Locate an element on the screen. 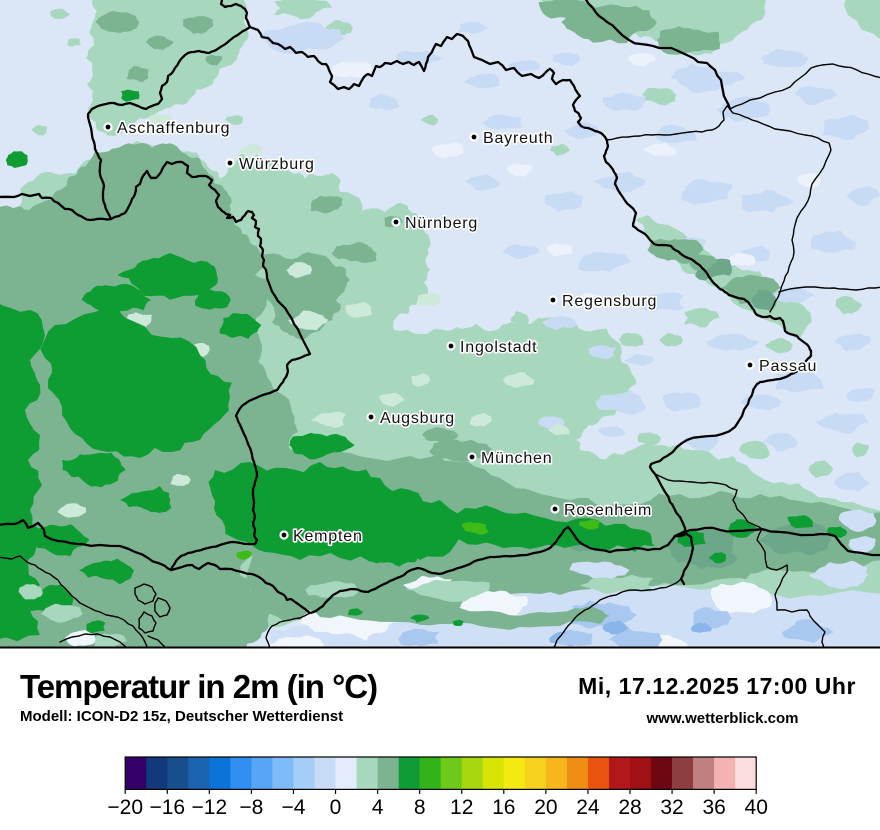 The height and width of the screenshot is (830, 880). svg-text: Rosenheim is located at coordinates (608, 510).